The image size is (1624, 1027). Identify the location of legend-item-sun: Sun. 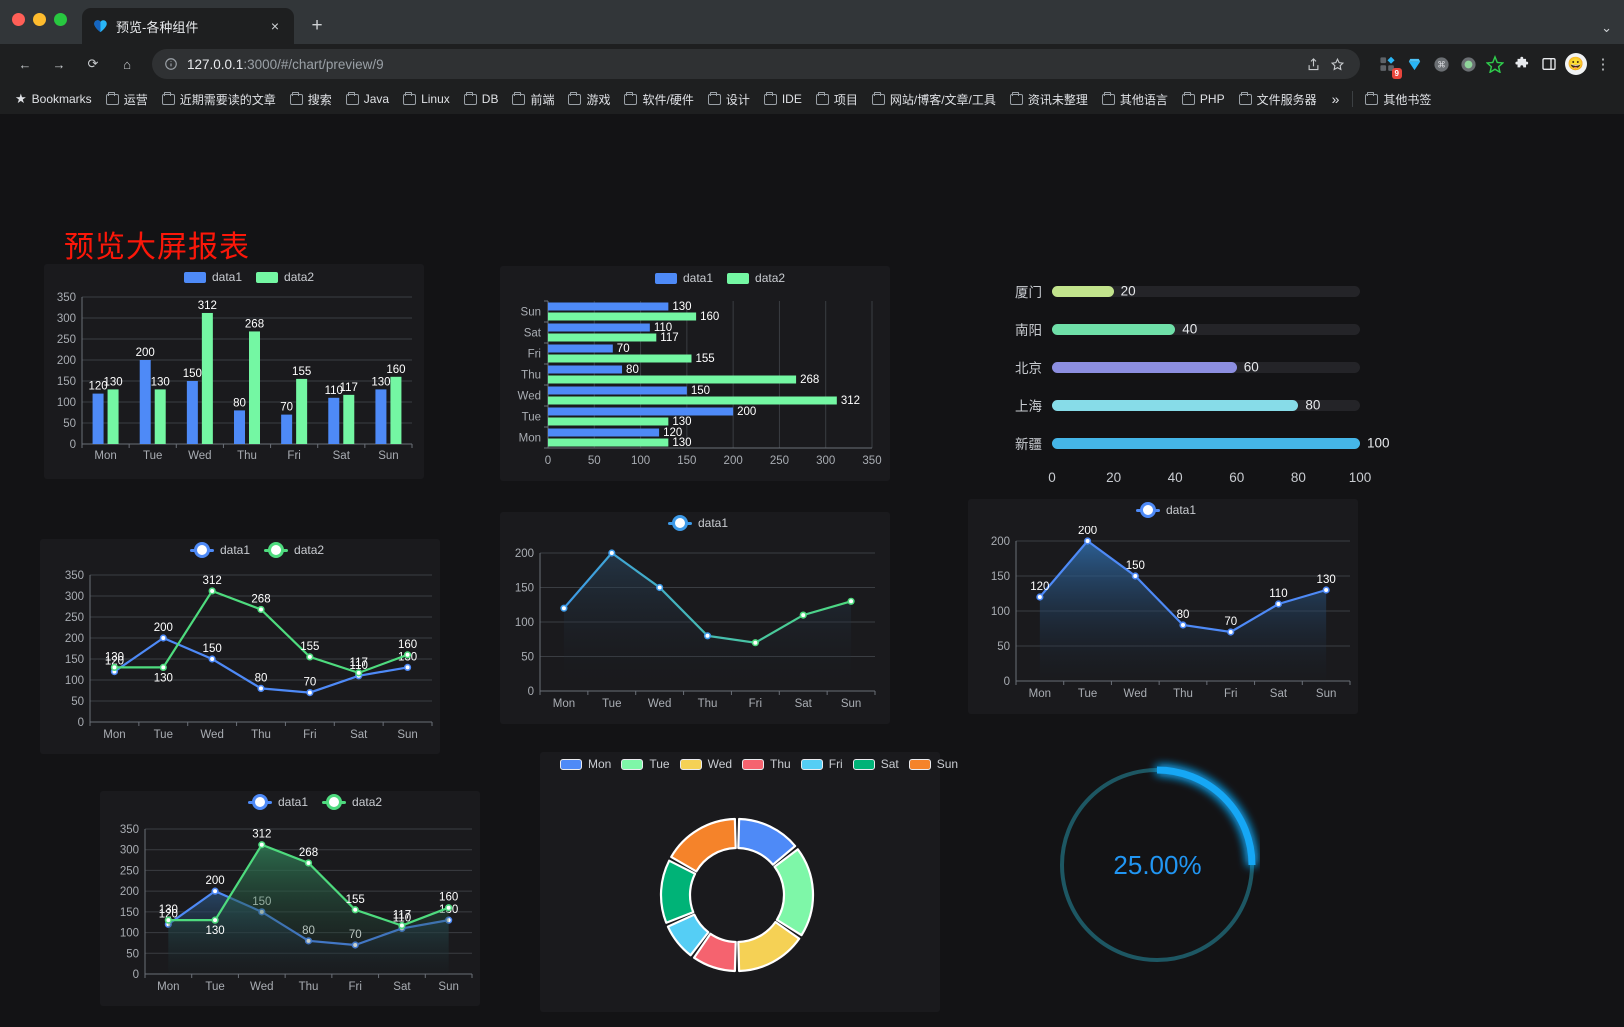
(933, 764).